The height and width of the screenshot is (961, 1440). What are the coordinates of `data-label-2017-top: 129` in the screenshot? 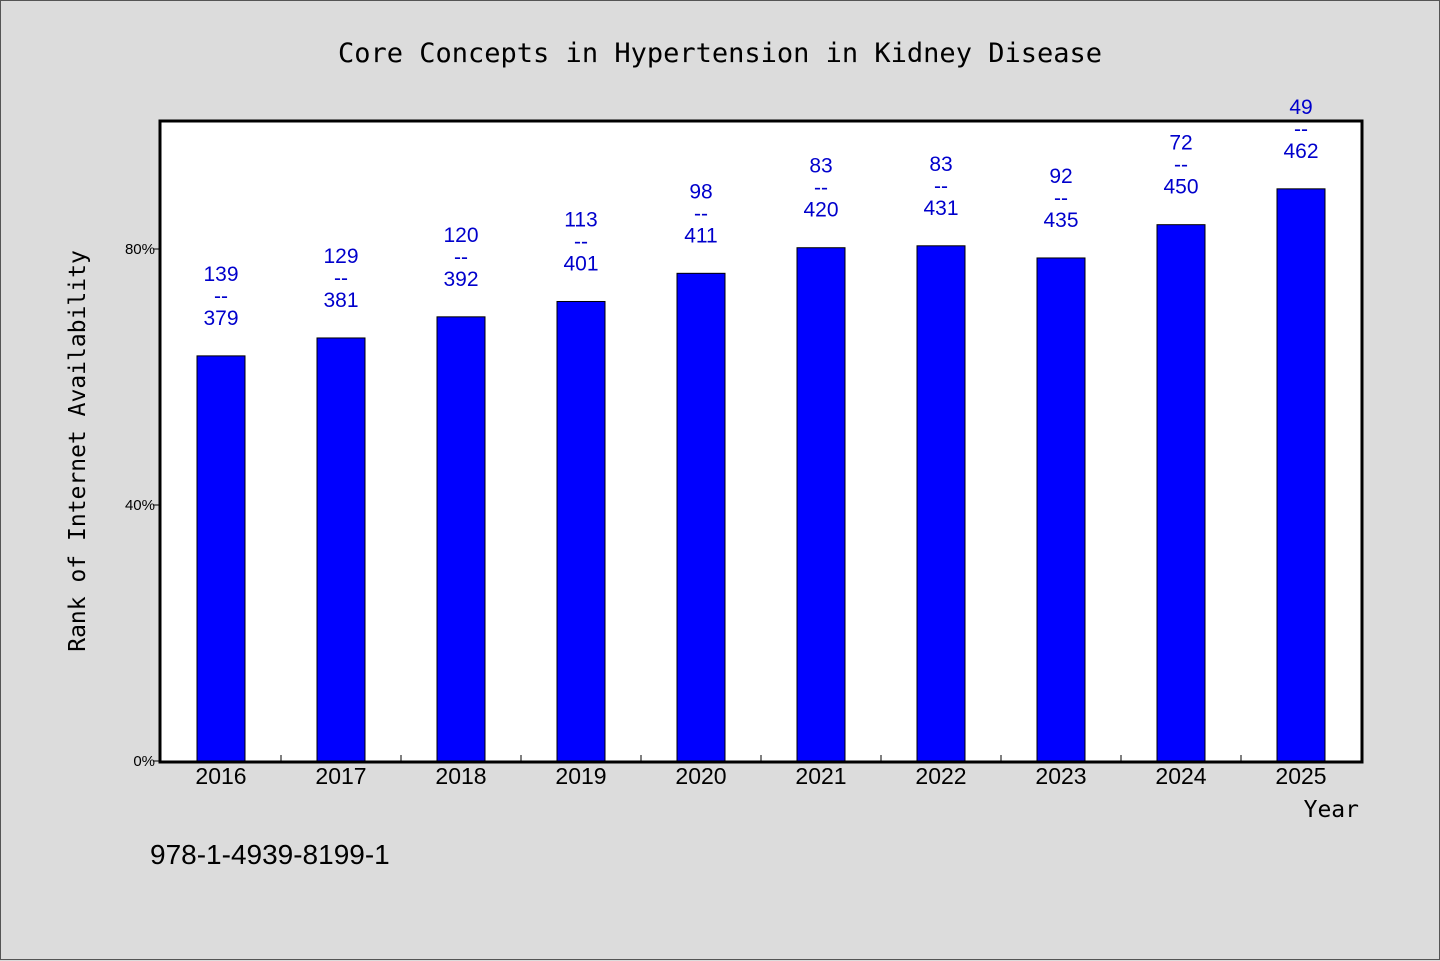 It's located at (340, 256).